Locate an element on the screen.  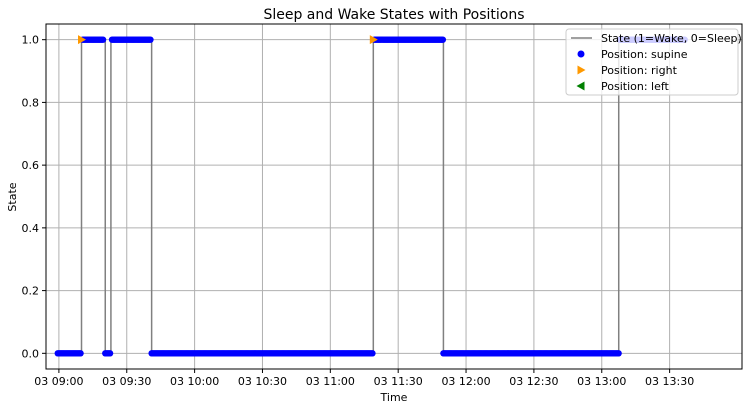
x-tick-label: 03 13:00 is located at coordinates (601, 381).